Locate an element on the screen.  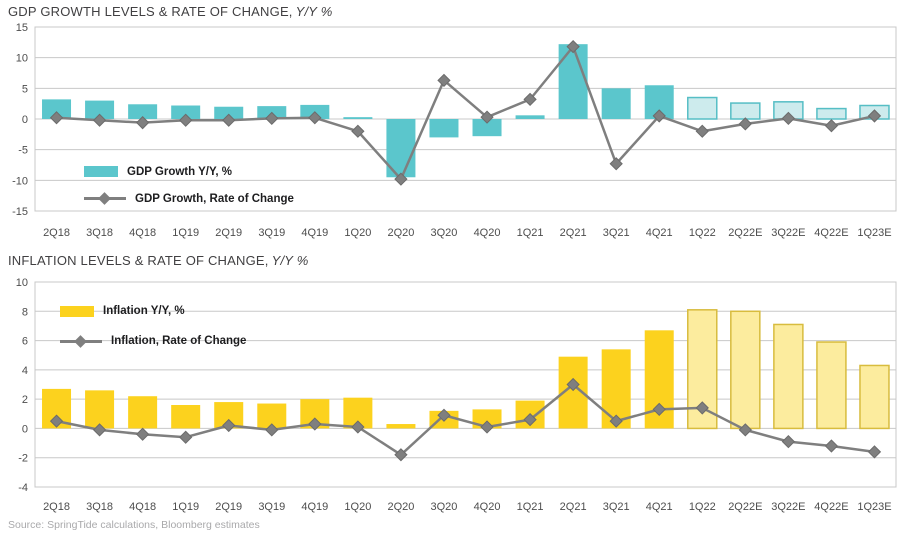
inflation-marker-4Q22E is located at coordinates (831, 446).